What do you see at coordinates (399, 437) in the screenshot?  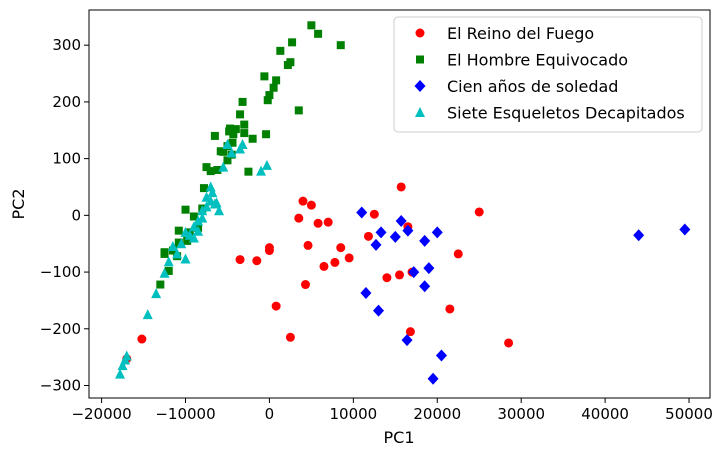 I see `x-axis-label: PC1` at bounding box center [399, 437].